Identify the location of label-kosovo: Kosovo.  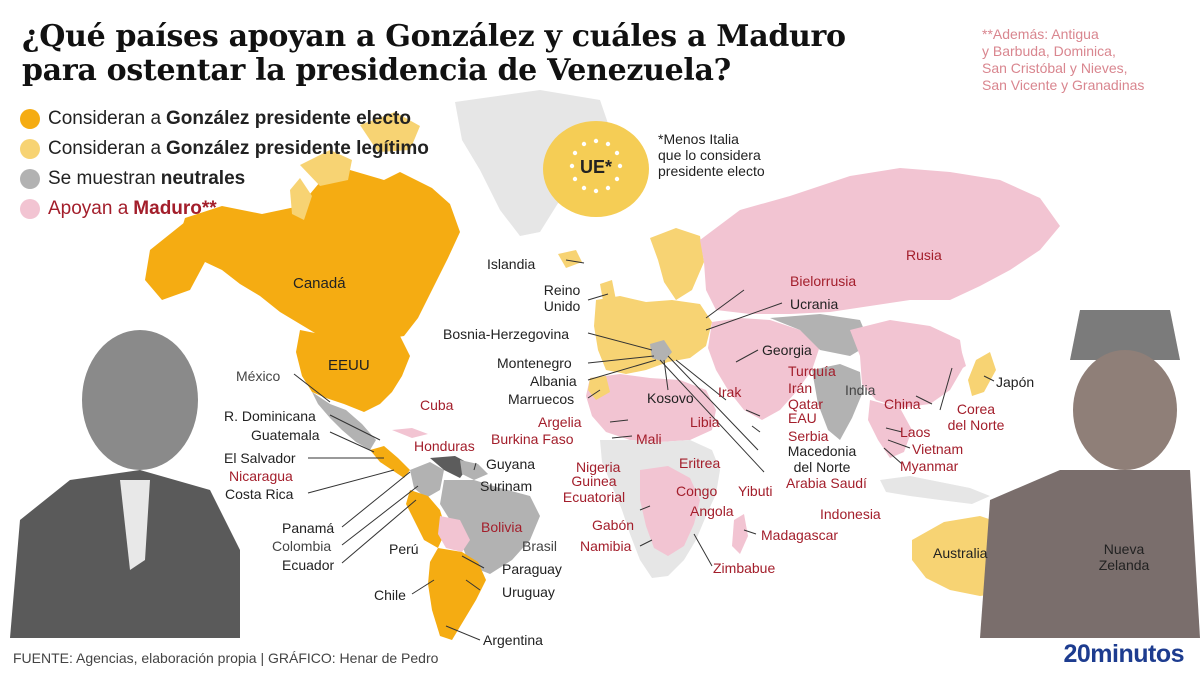
(670, 398).